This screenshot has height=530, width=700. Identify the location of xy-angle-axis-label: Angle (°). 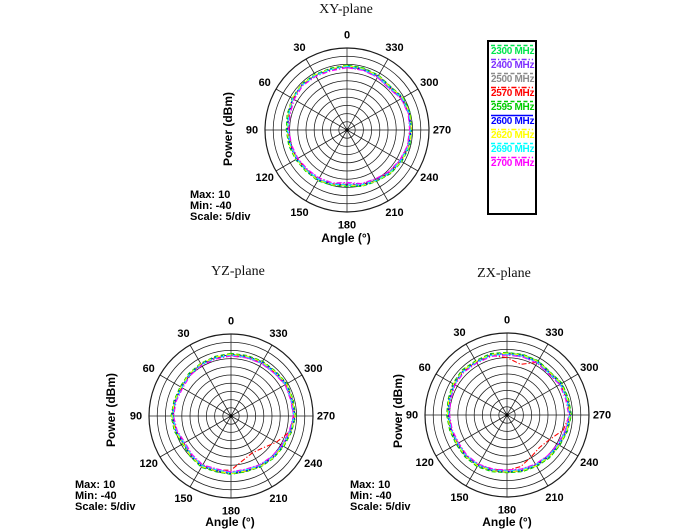
(346, 238).